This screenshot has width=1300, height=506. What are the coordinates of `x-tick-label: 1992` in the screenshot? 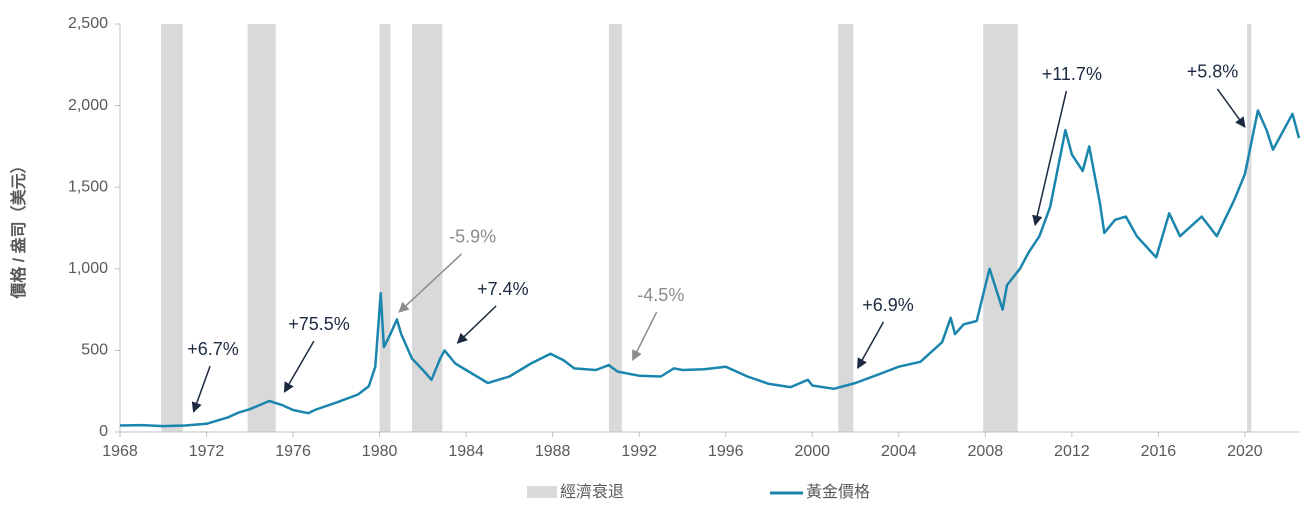 It's located at (639, 451).